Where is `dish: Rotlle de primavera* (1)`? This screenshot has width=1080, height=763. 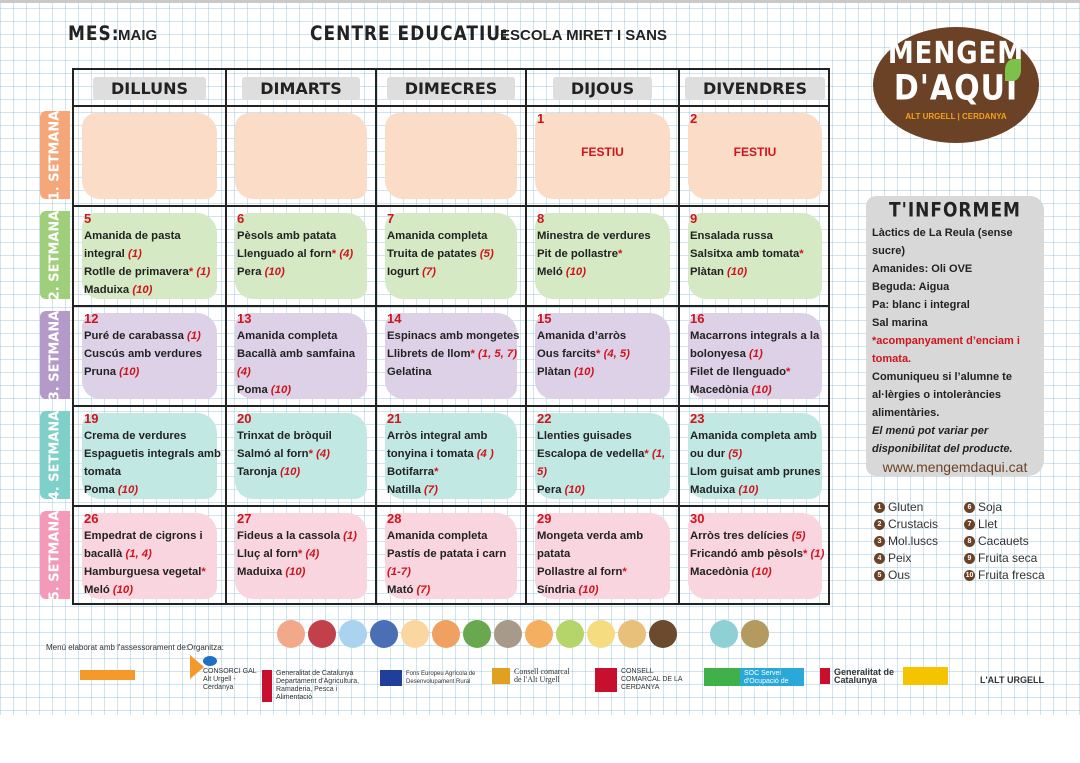 dish: Rotlle de primavera* (1) is located at coordinates (152, 272).